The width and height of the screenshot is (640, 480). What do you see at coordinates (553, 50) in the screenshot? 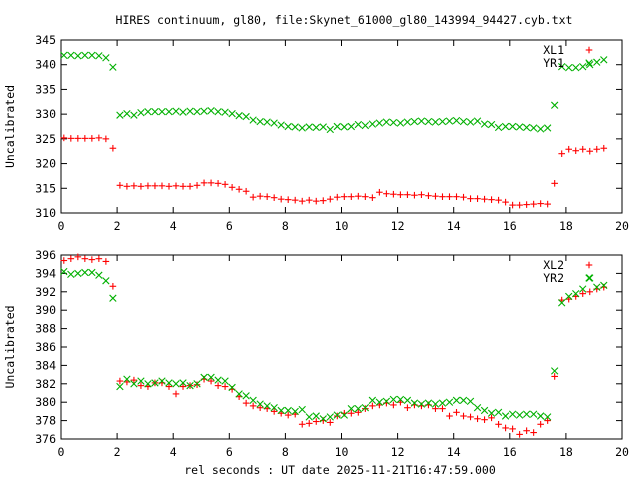
I see `legend-label: XL1` at bounding box center [553, 50].